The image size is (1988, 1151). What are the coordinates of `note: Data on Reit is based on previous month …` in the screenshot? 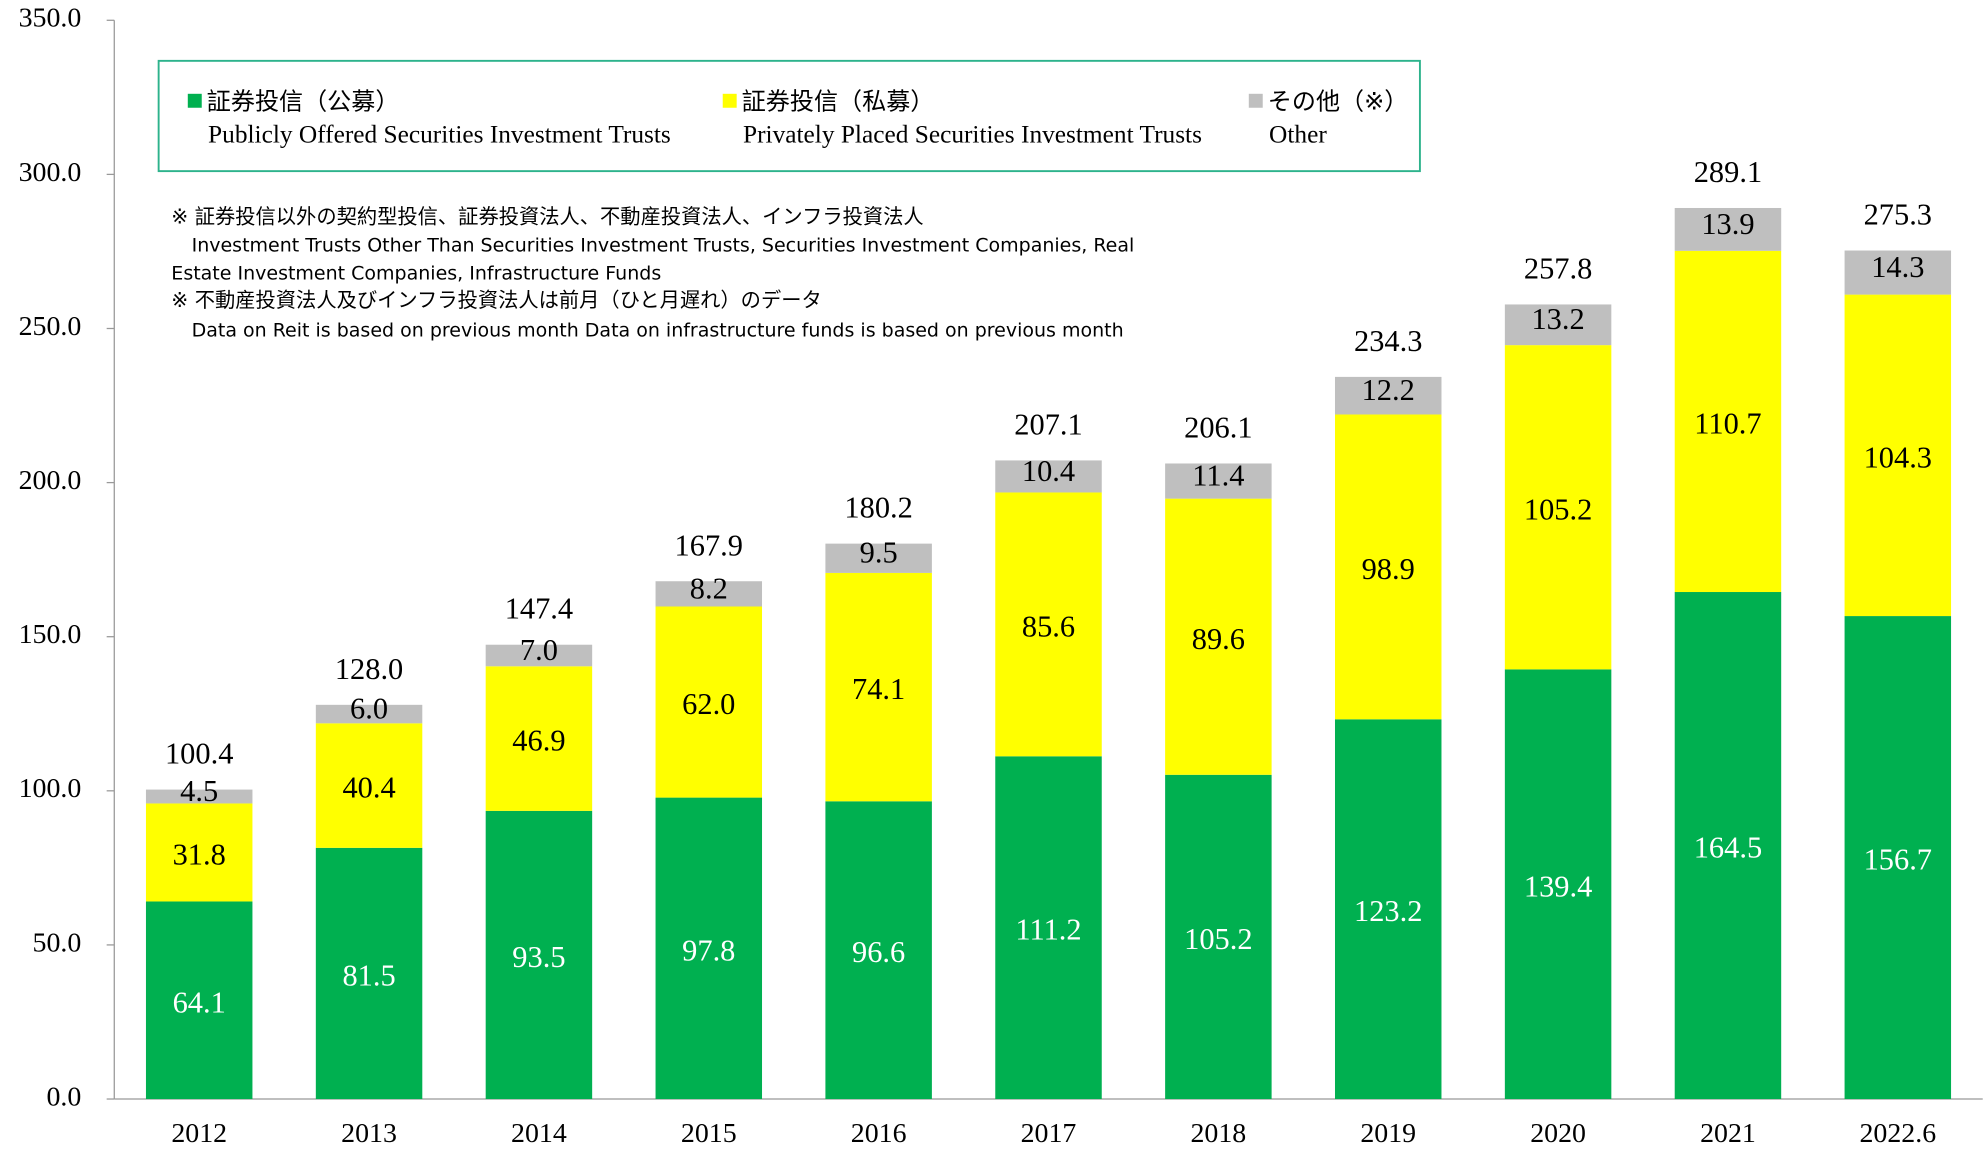 It's located at (658, 330).